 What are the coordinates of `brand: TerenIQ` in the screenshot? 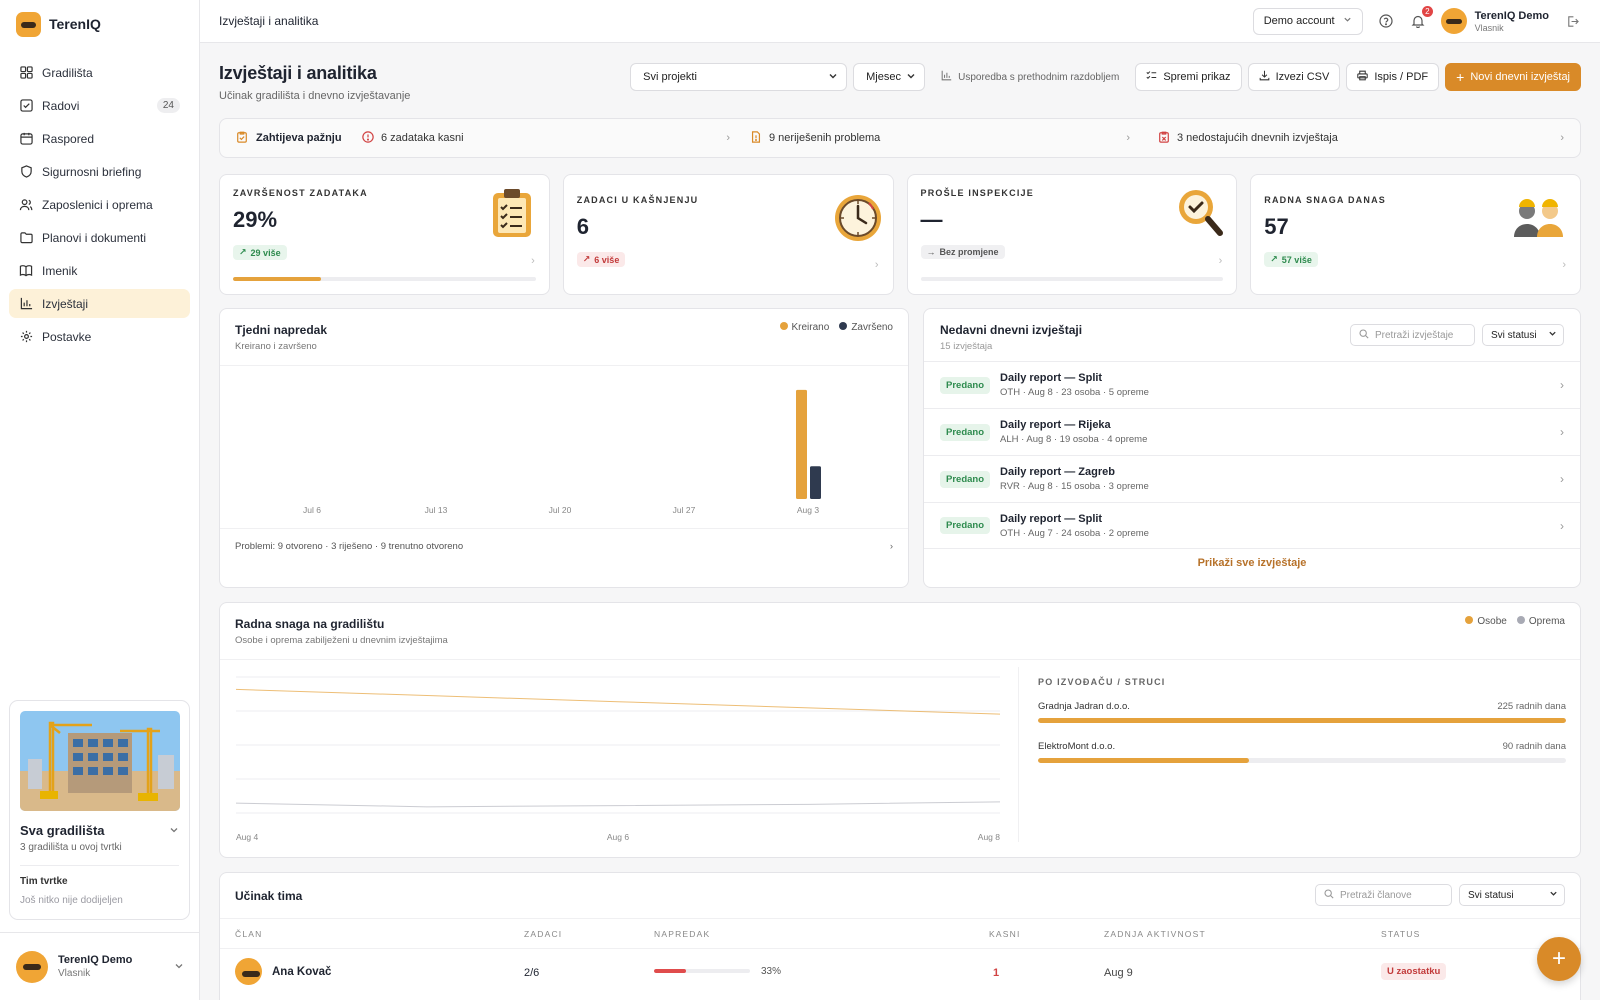 It's located at (99, 24).